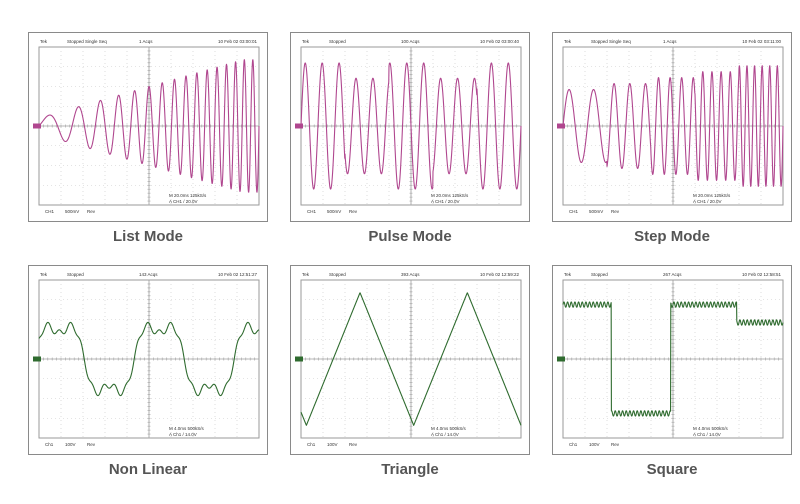  What do you see at coordinates (148, 469) in the screenshot?
I see `panel-caption: Non Linear` at bounding box center [148, 469].